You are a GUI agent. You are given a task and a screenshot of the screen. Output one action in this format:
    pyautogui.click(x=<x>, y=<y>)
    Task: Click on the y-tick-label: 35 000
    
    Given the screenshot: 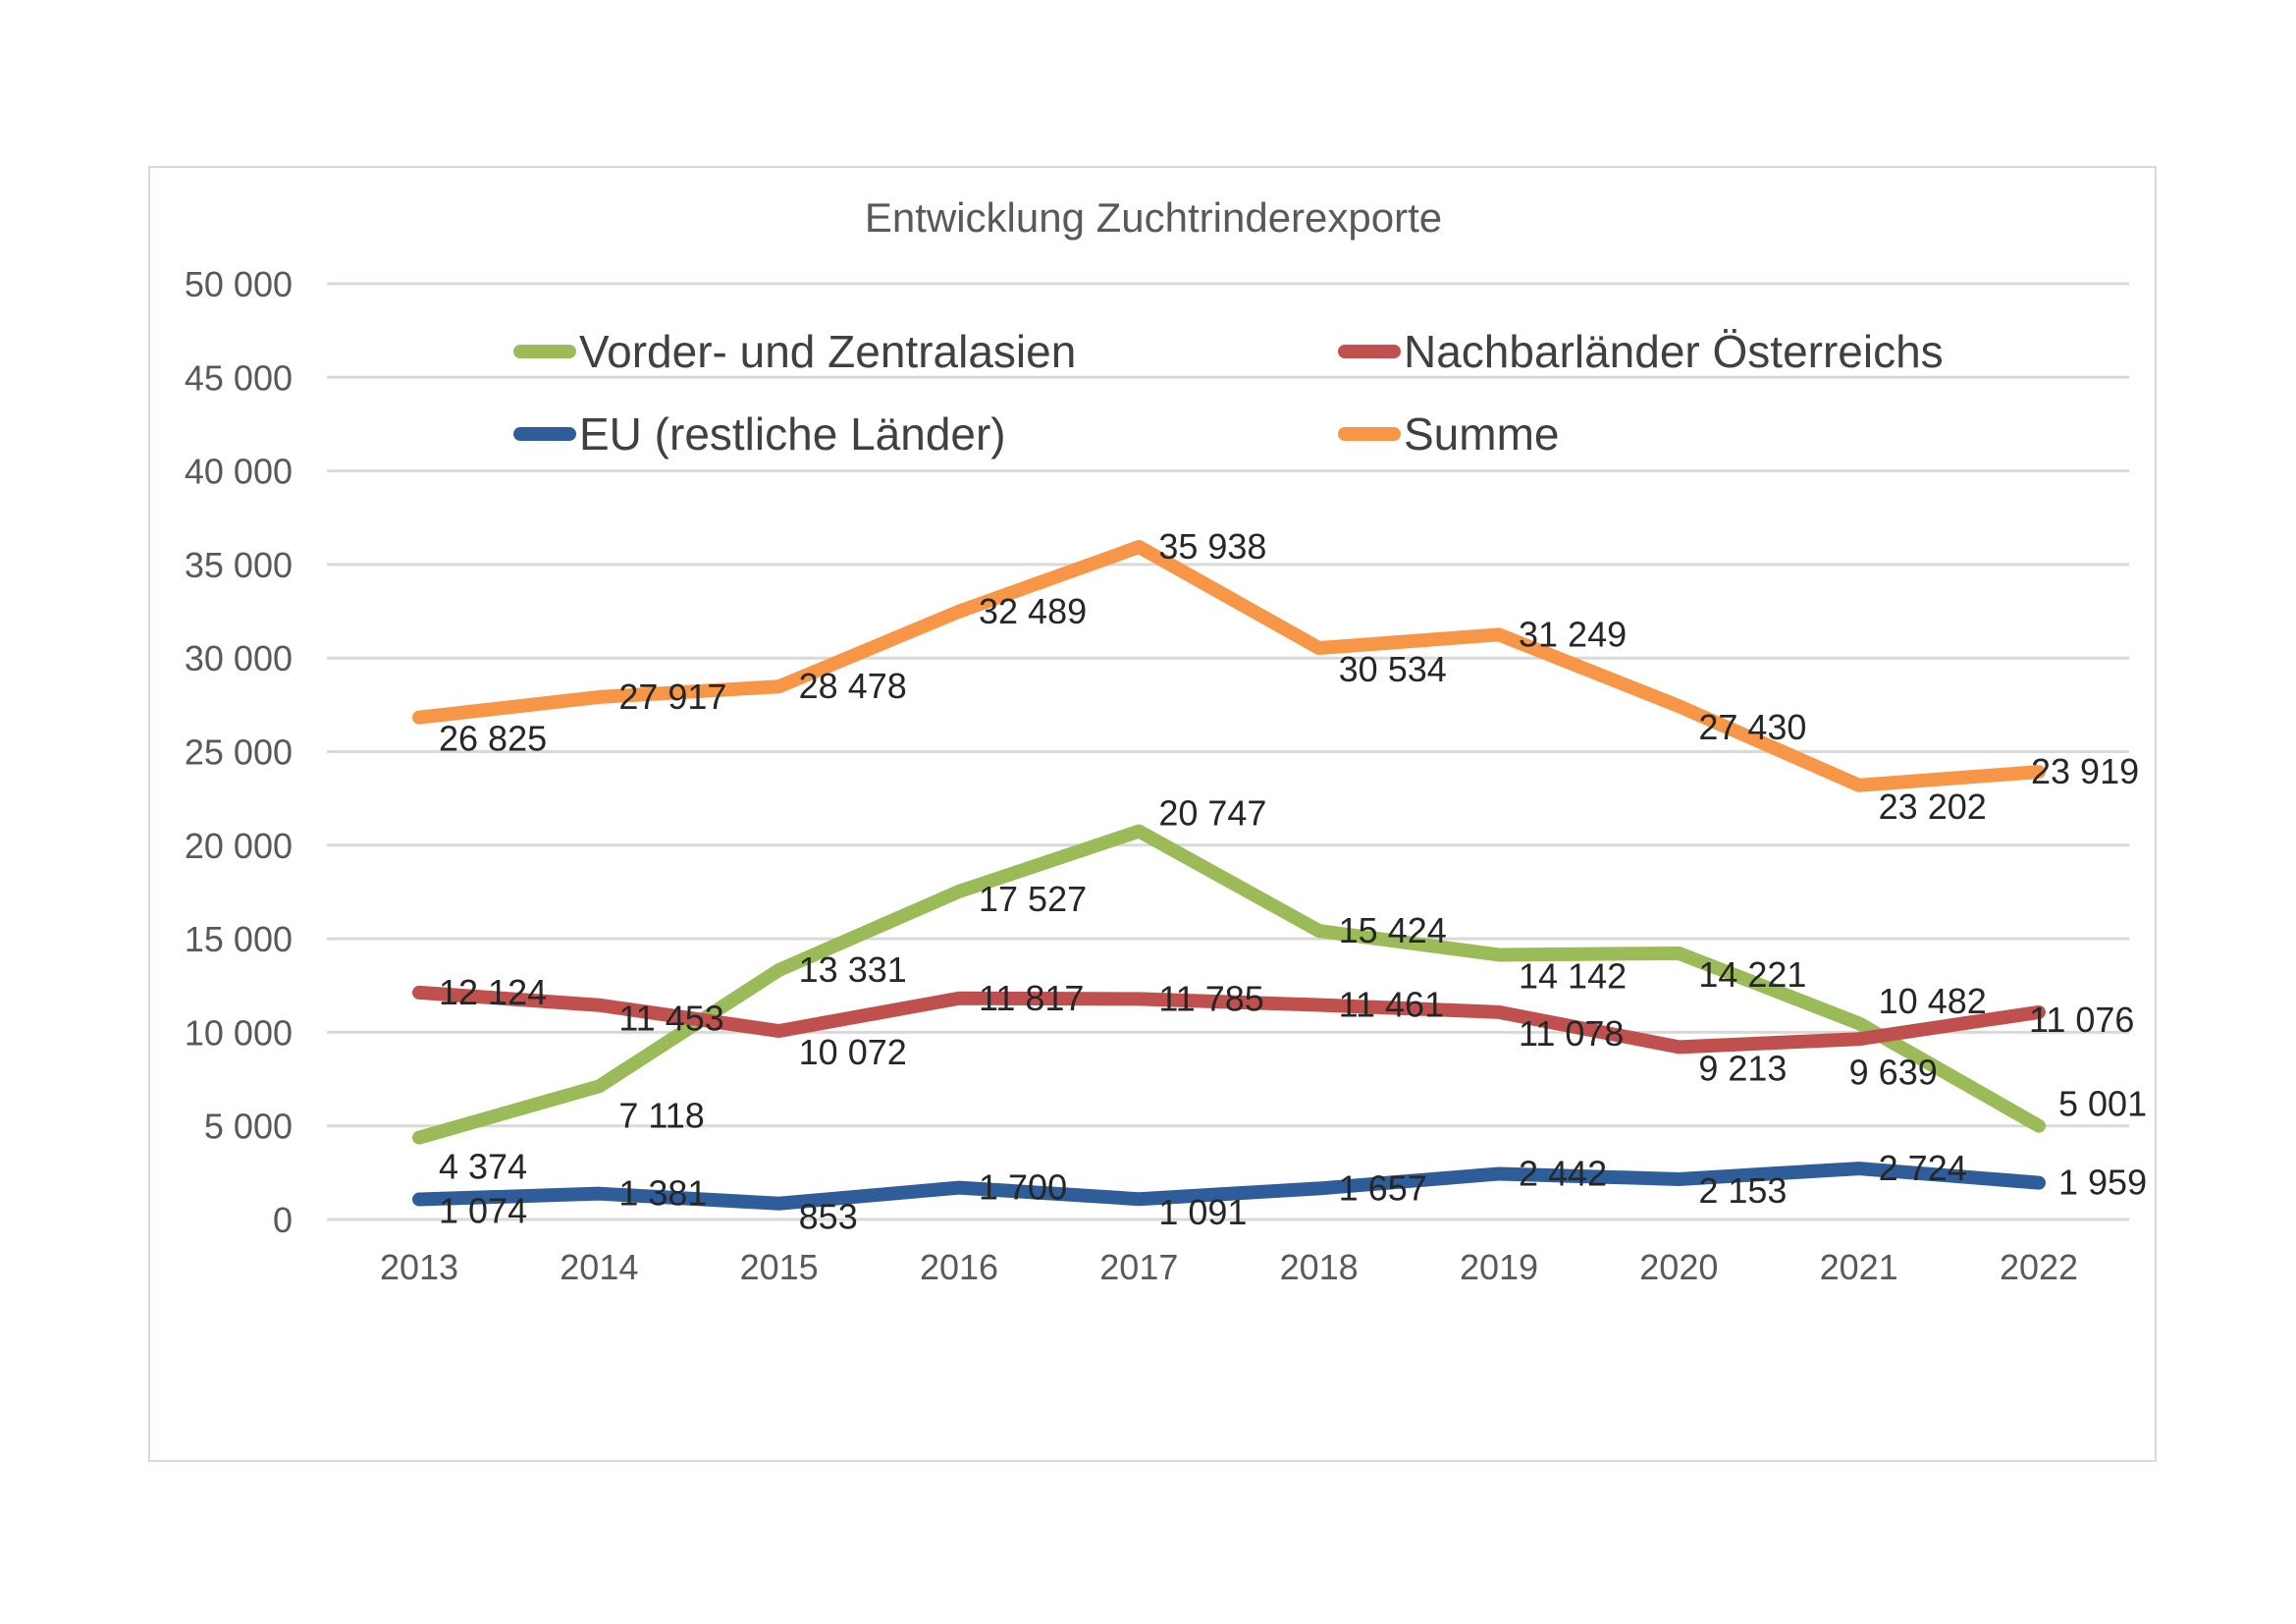 What is the action you would take?
    pyautogui.click(x=239, y=565)
    